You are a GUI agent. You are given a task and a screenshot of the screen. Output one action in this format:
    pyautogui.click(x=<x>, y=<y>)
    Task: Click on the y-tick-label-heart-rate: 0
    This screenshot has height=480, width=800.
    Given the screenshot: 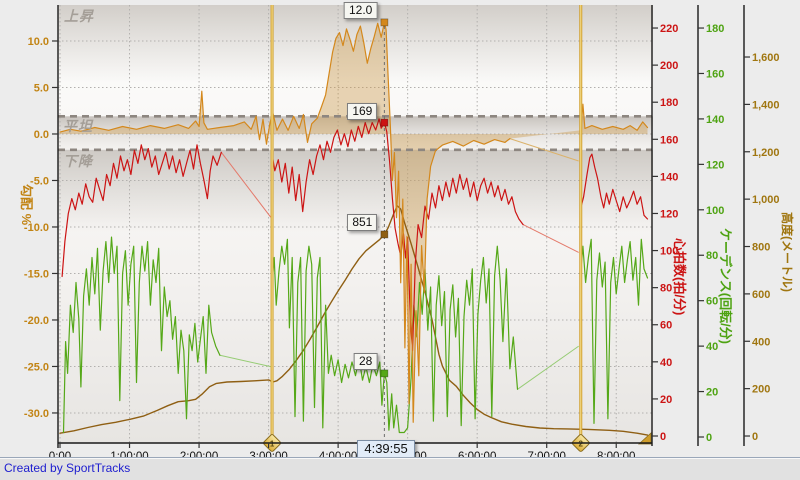 What is the action you would take?
    pyautogui.click(x=663, y=437)
    